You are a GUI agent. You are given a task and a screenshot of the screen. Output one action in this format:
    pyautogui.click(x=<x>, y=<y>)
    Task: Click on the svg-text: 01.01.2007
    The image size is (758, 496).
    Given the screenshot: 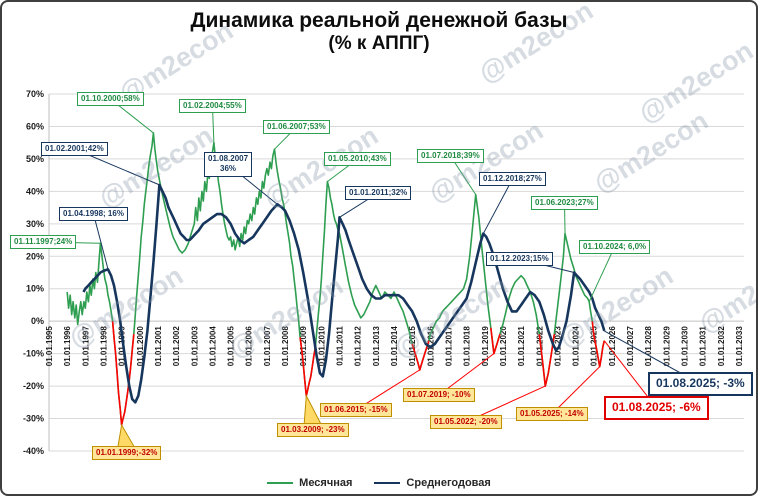 What is the action you would take?
    pyautogui.click(x=267, y=346)
    